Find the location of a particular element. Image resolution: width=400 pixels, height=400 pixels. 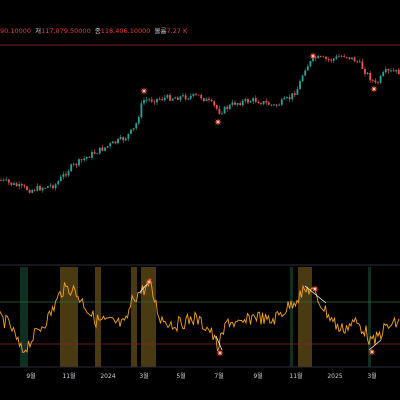

x-tick-label: 11월 is located at coordinates (68, 376).